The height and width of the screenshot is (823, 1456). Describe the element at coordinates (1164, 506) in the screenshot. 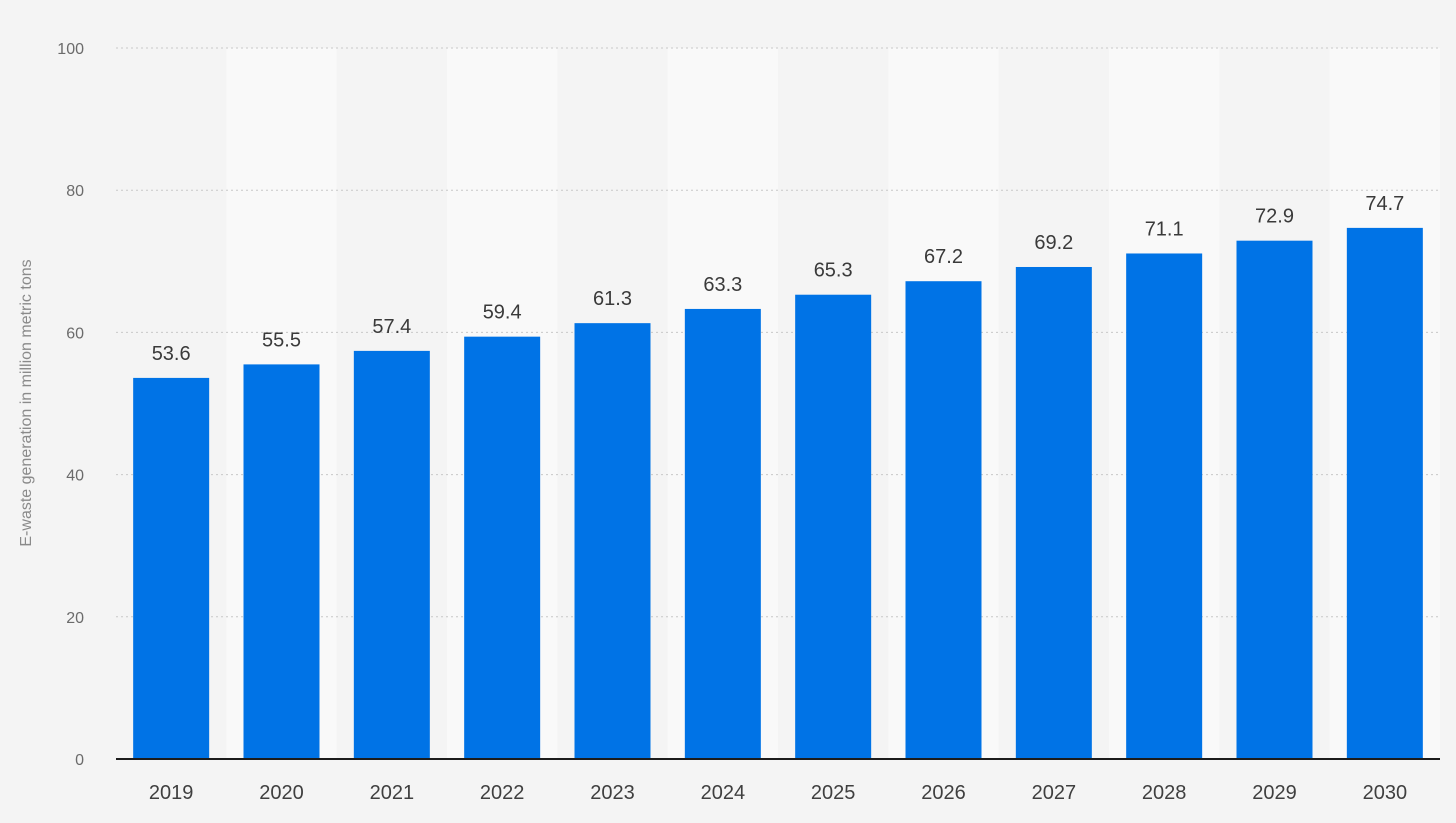

I see `bar-2028` at that location.